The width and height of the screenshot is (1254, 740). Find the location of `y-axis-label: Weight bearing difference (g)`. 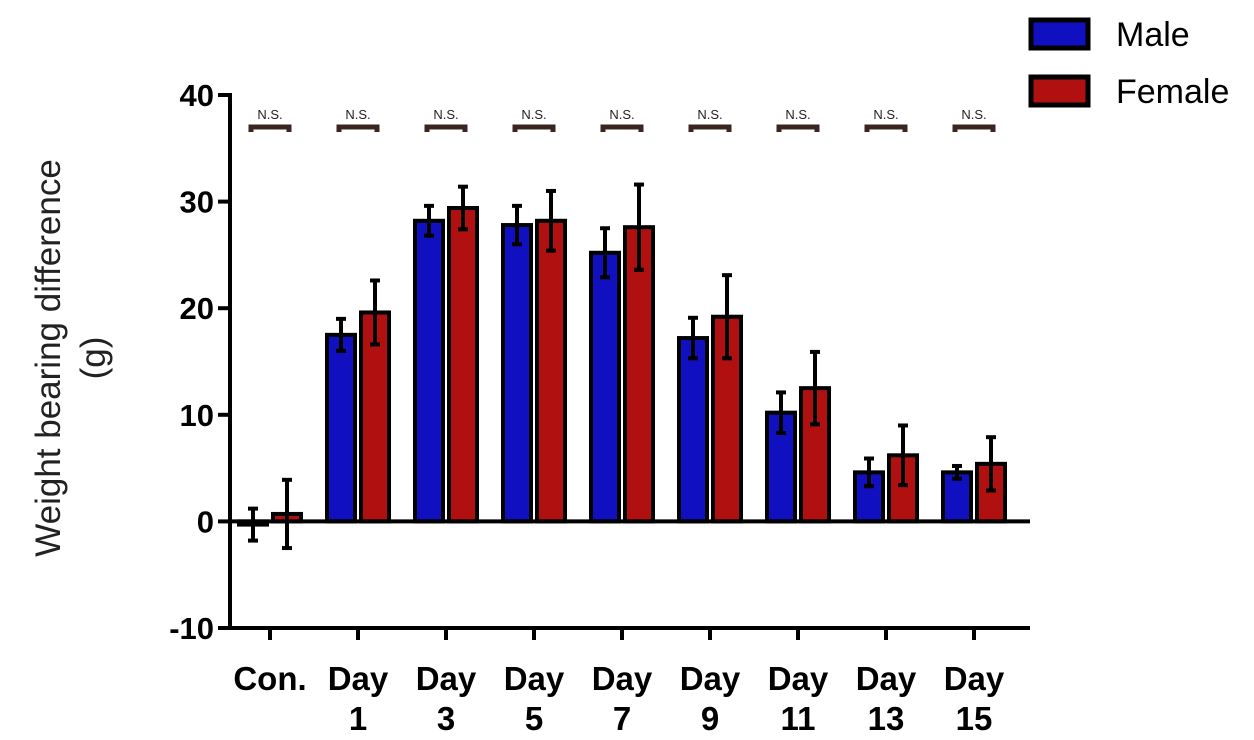

y-axis-label: Weight bearing difference (g) is located at coordinates (71, 358).